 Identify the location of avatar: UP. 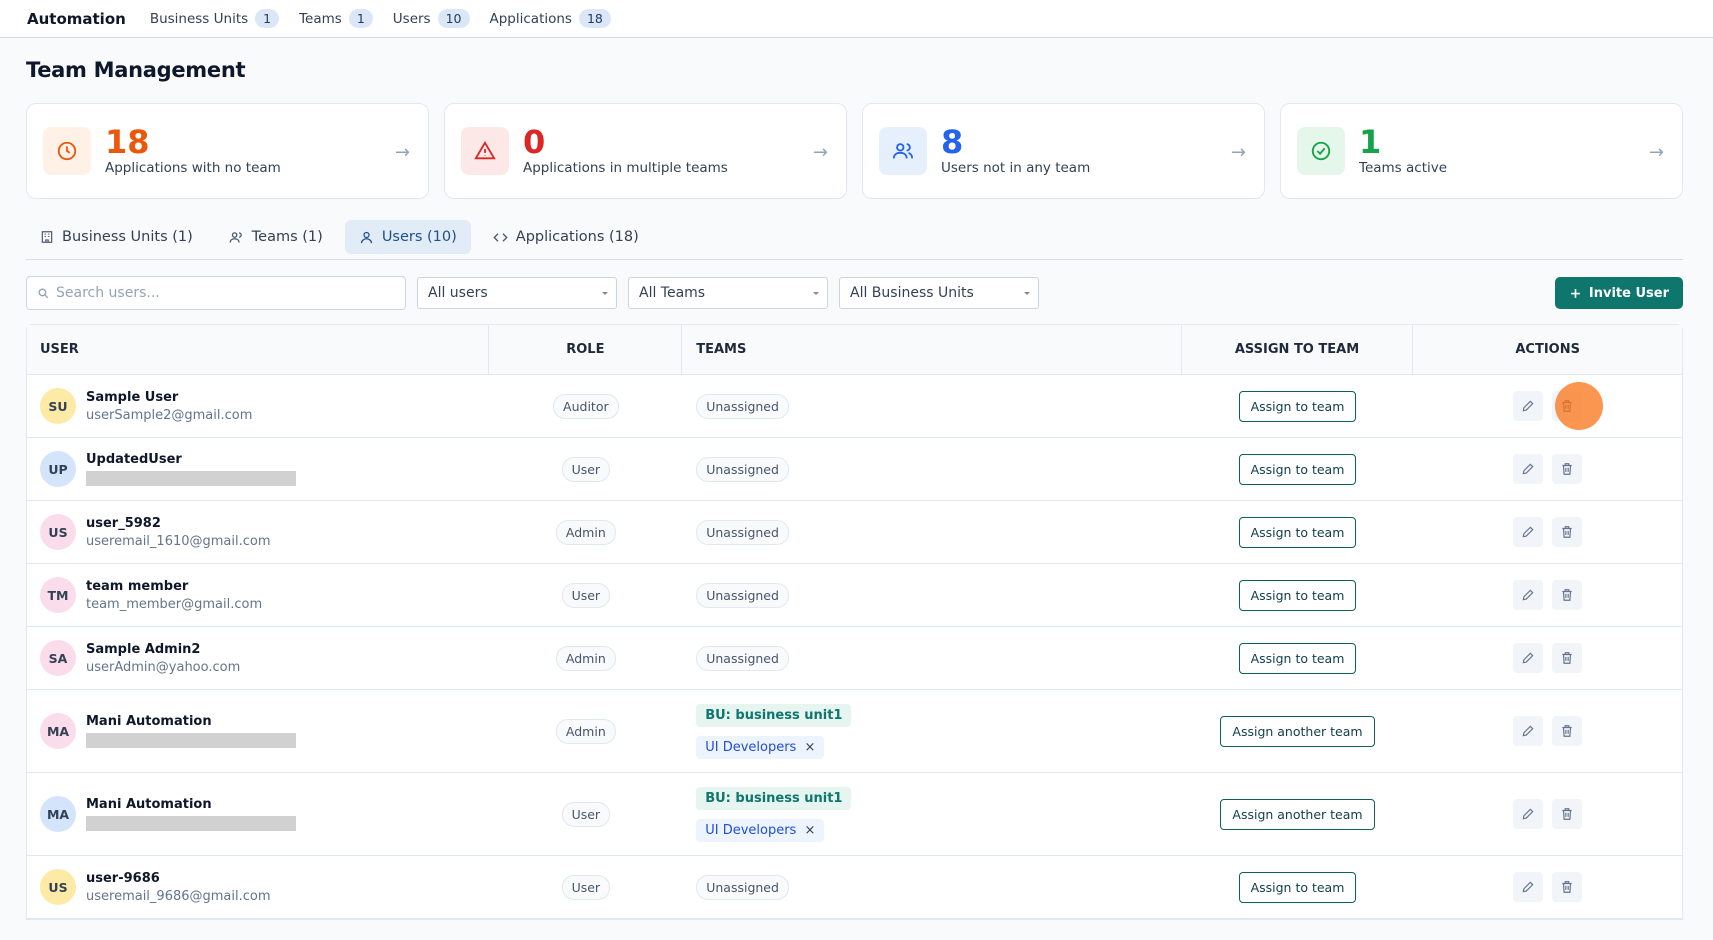
(58, 469).